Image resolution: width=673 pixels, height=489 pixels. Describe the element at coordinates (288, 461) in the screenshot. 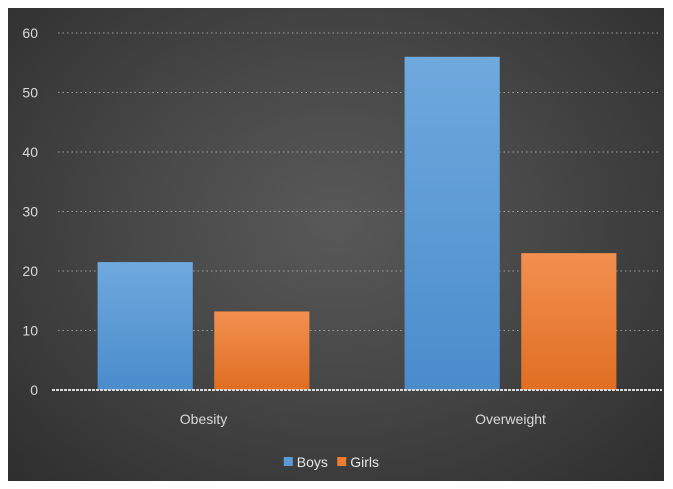

I see `legend-swatch-boys` at that location.